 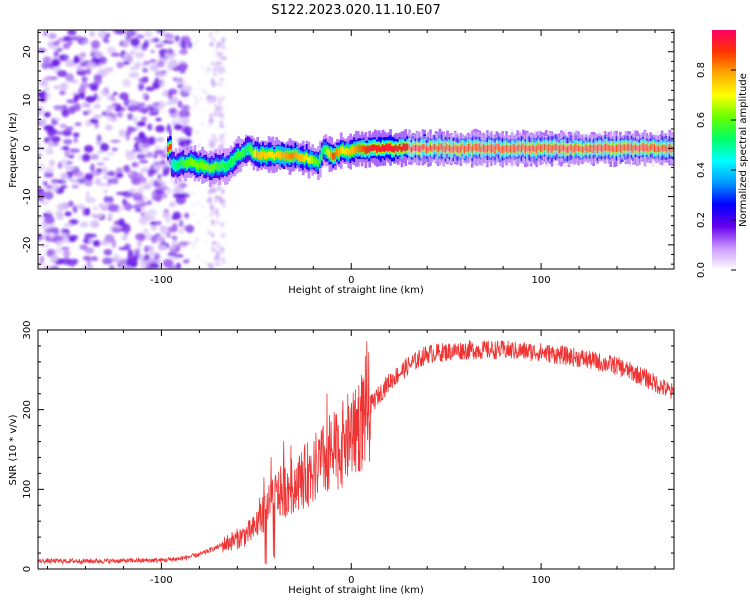 I want to click on figure-title: S122.2023.020.11.10.E07, so click(x=355, y=10).